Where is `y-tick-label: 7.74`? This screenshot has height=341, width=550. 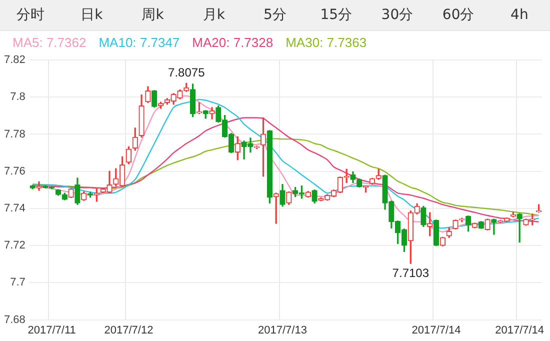 y-tick-label: 7.74 is located at coordinates (15, 208).